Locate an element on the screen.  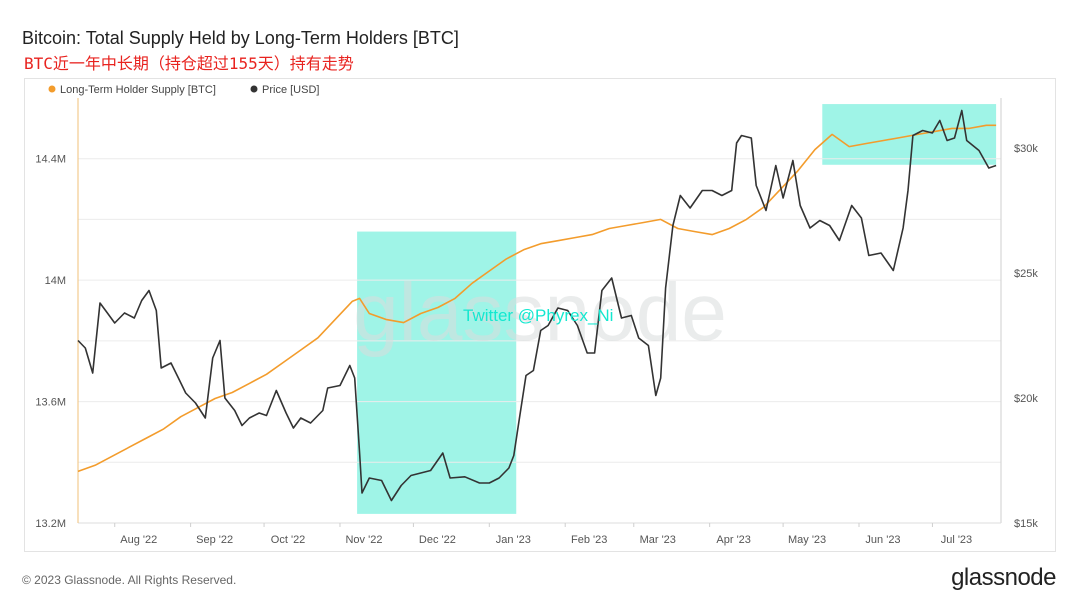
x-tick-label: May '23 is located at coordinates (807, 540).